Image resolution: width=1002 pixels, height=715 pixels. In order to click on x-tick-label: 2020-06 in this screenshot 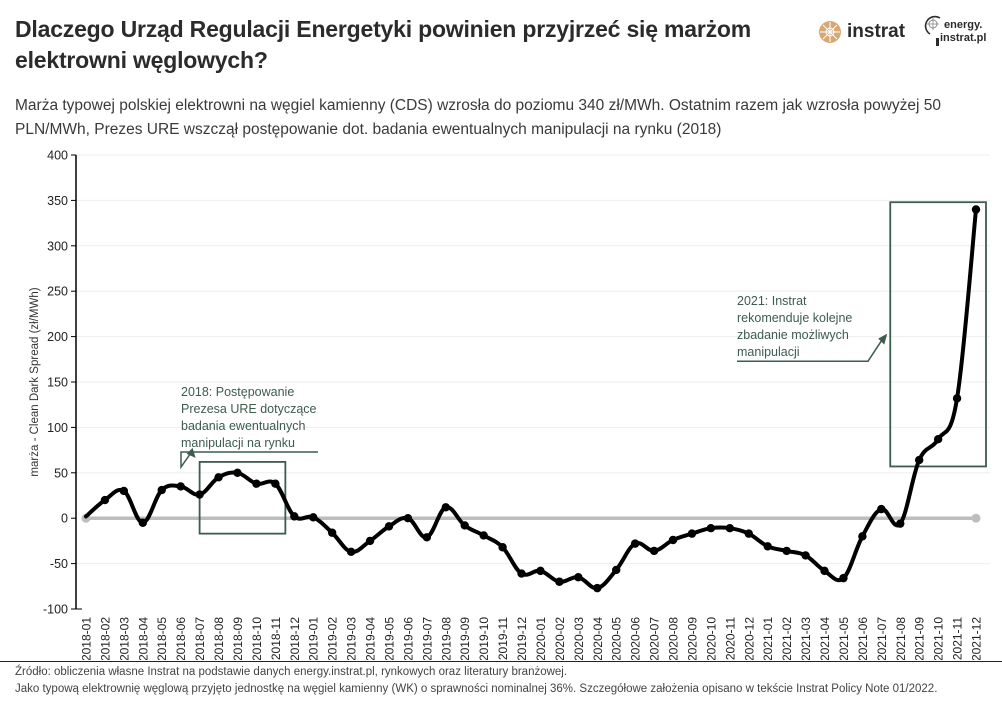, I will do `click(636, 638)`.